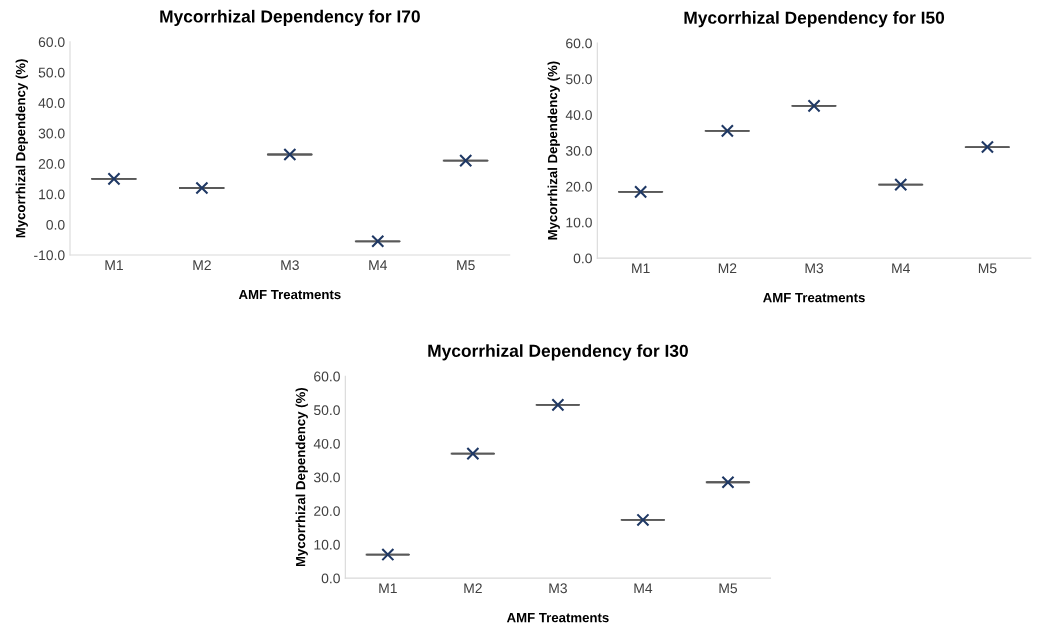  I want to click on chart-title: Mycorrhizal Dependency for I50, so click(814, 19).